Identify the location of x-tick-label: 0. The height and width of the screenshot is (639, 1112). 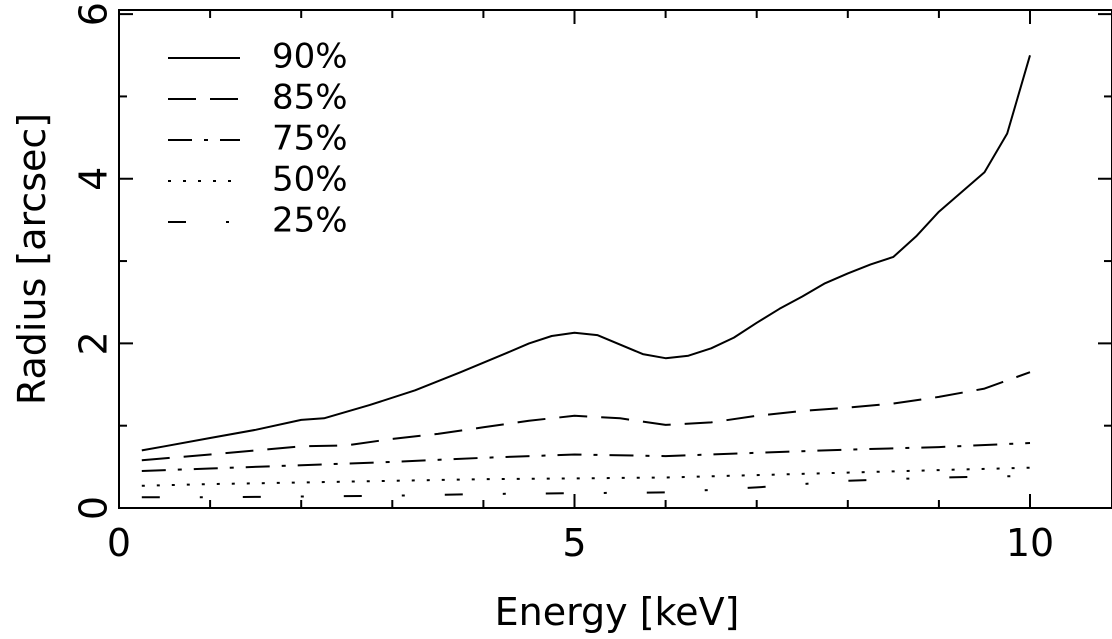
(119, 543).